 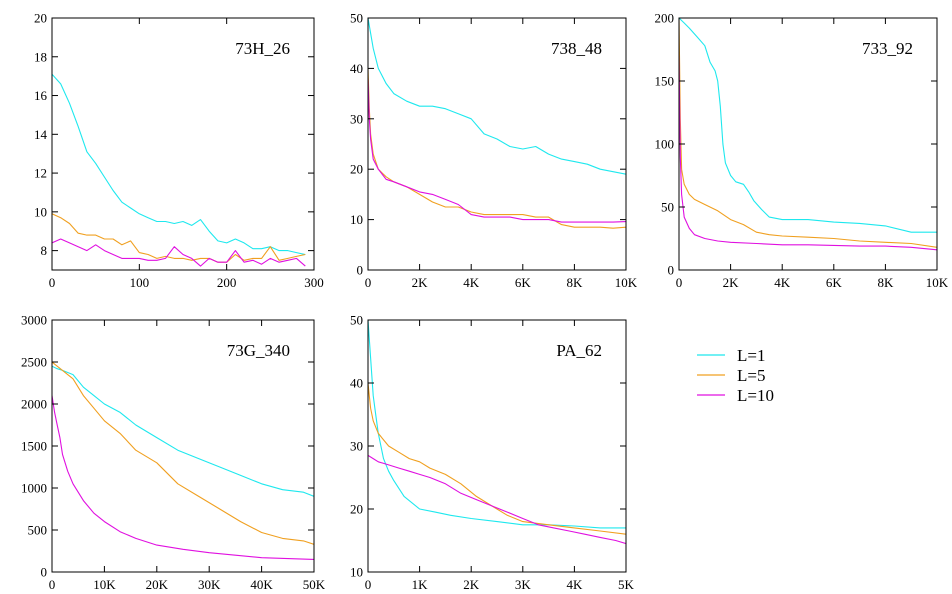 What do you see at coordinates (140, 282) in the screenshot?
I see `x-tick-label: 100` at bounding box center [140, 282].